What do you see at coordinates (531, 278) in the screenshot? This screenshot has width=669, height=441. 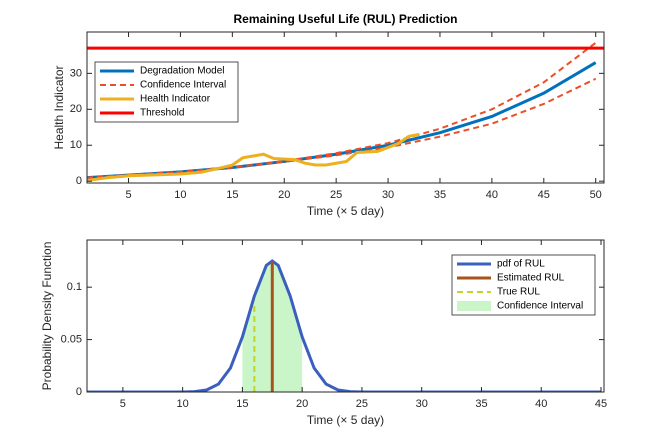 I see `legend-label: Estimated RUL` at bounding box center [531, 278].